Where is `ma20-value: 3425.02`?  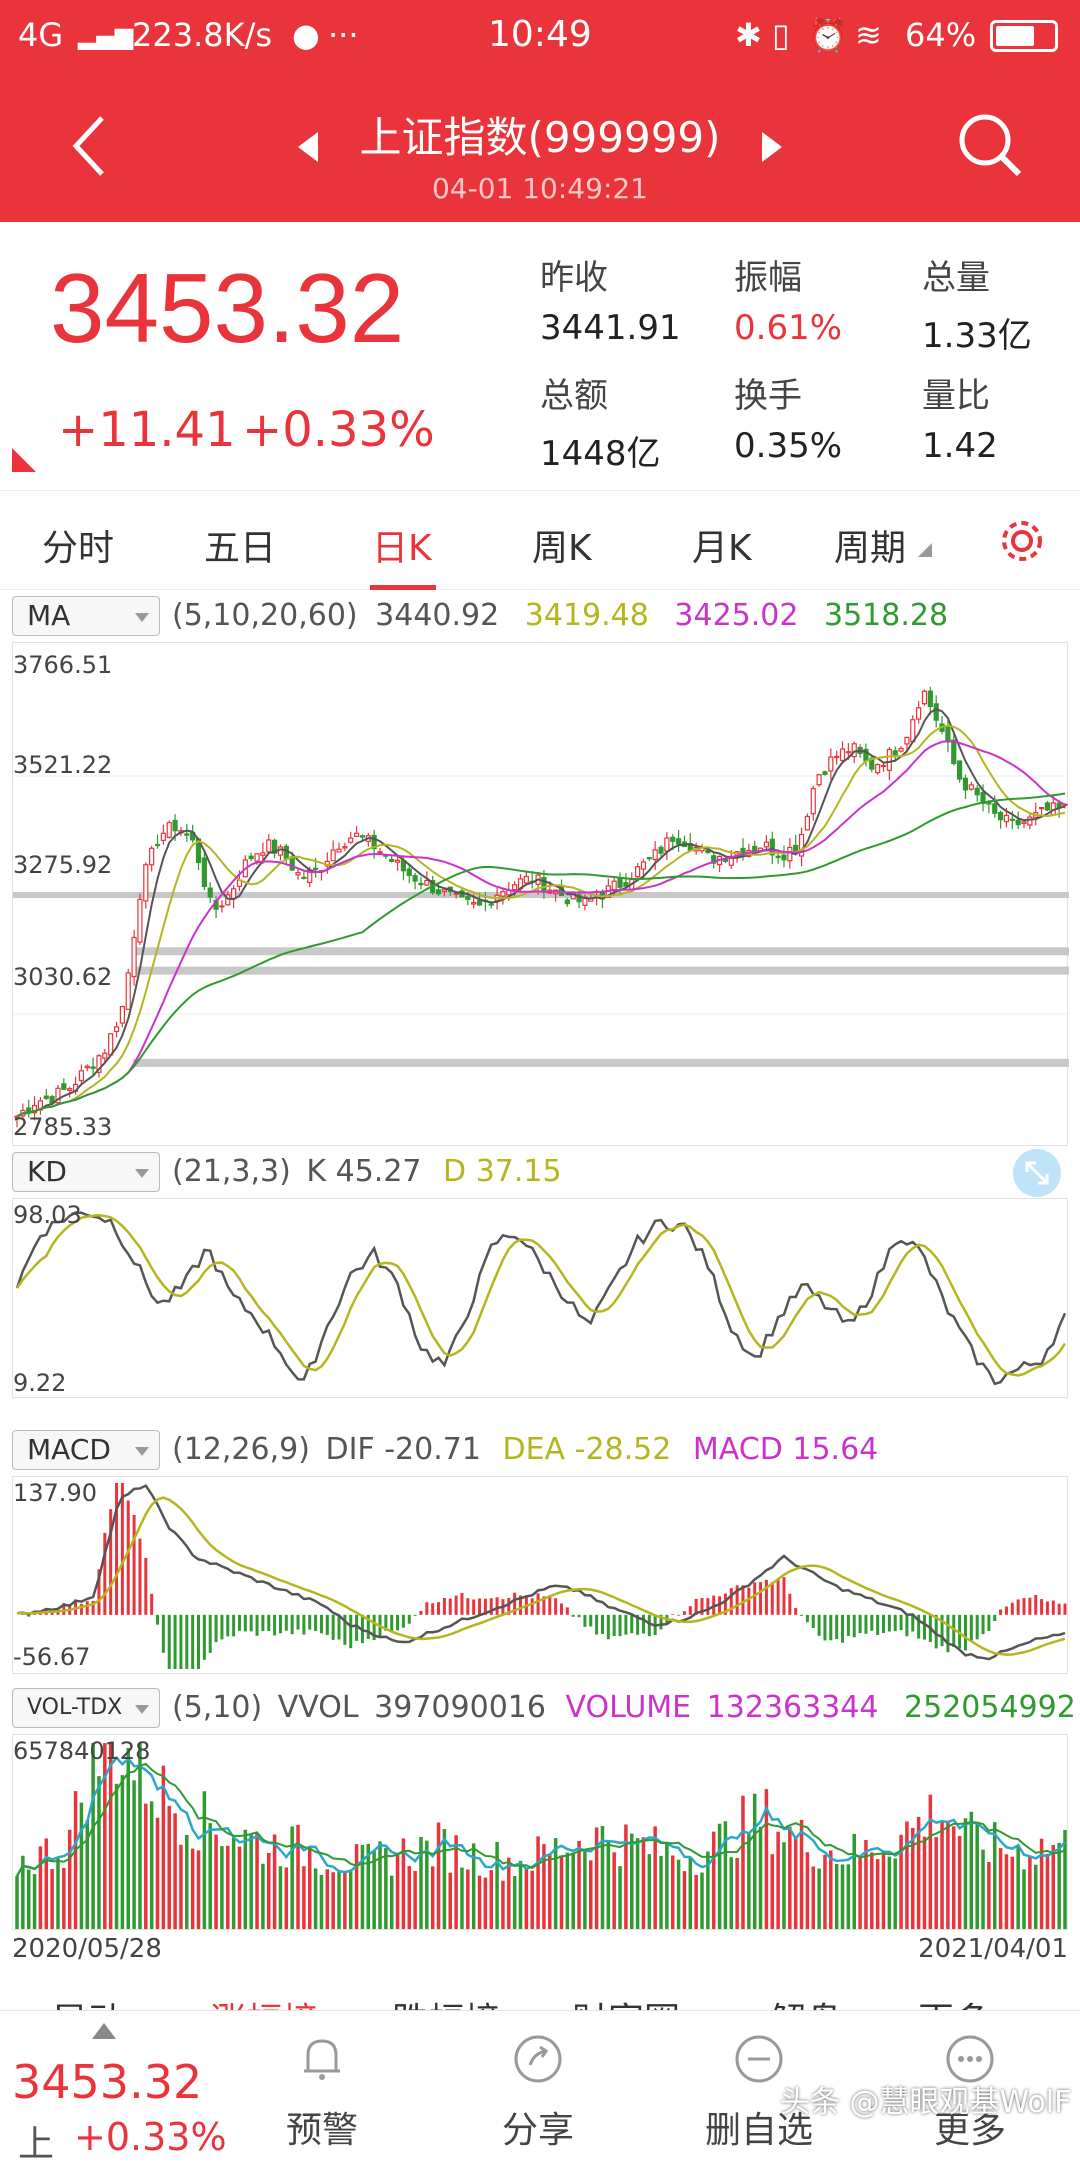 ma20-value: 3425.02 is located at coordinates (736, 615).